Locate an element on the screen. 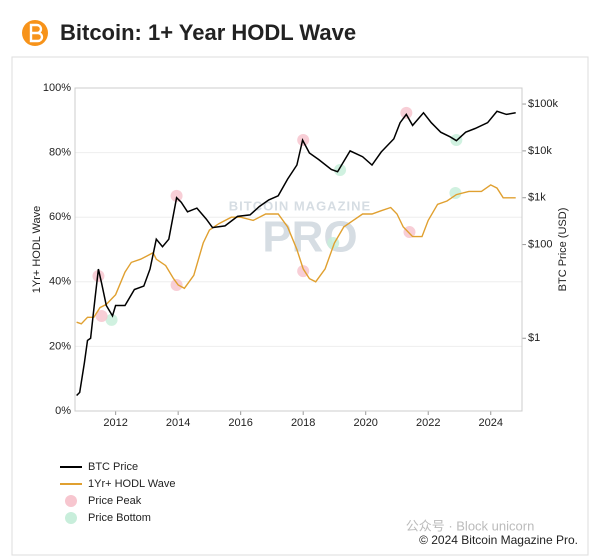  y2-tick-label: $10k is located at coordinates (540, 151).